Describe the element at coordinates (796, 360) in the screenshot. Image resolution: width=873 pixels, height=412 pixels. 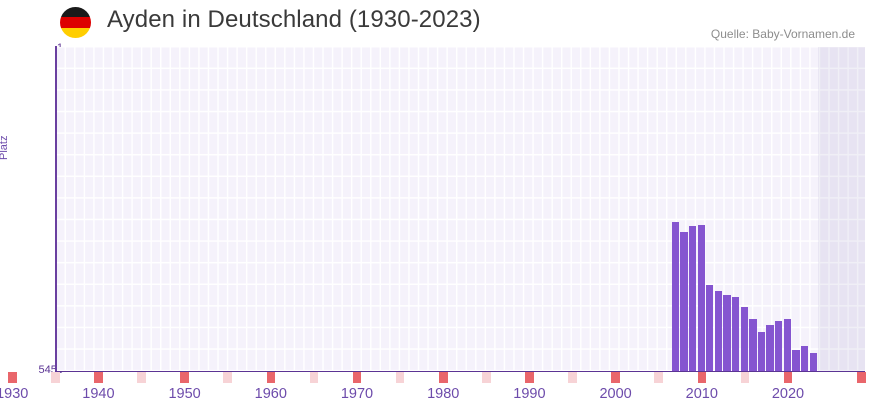
I see `bar-2021` at that location.